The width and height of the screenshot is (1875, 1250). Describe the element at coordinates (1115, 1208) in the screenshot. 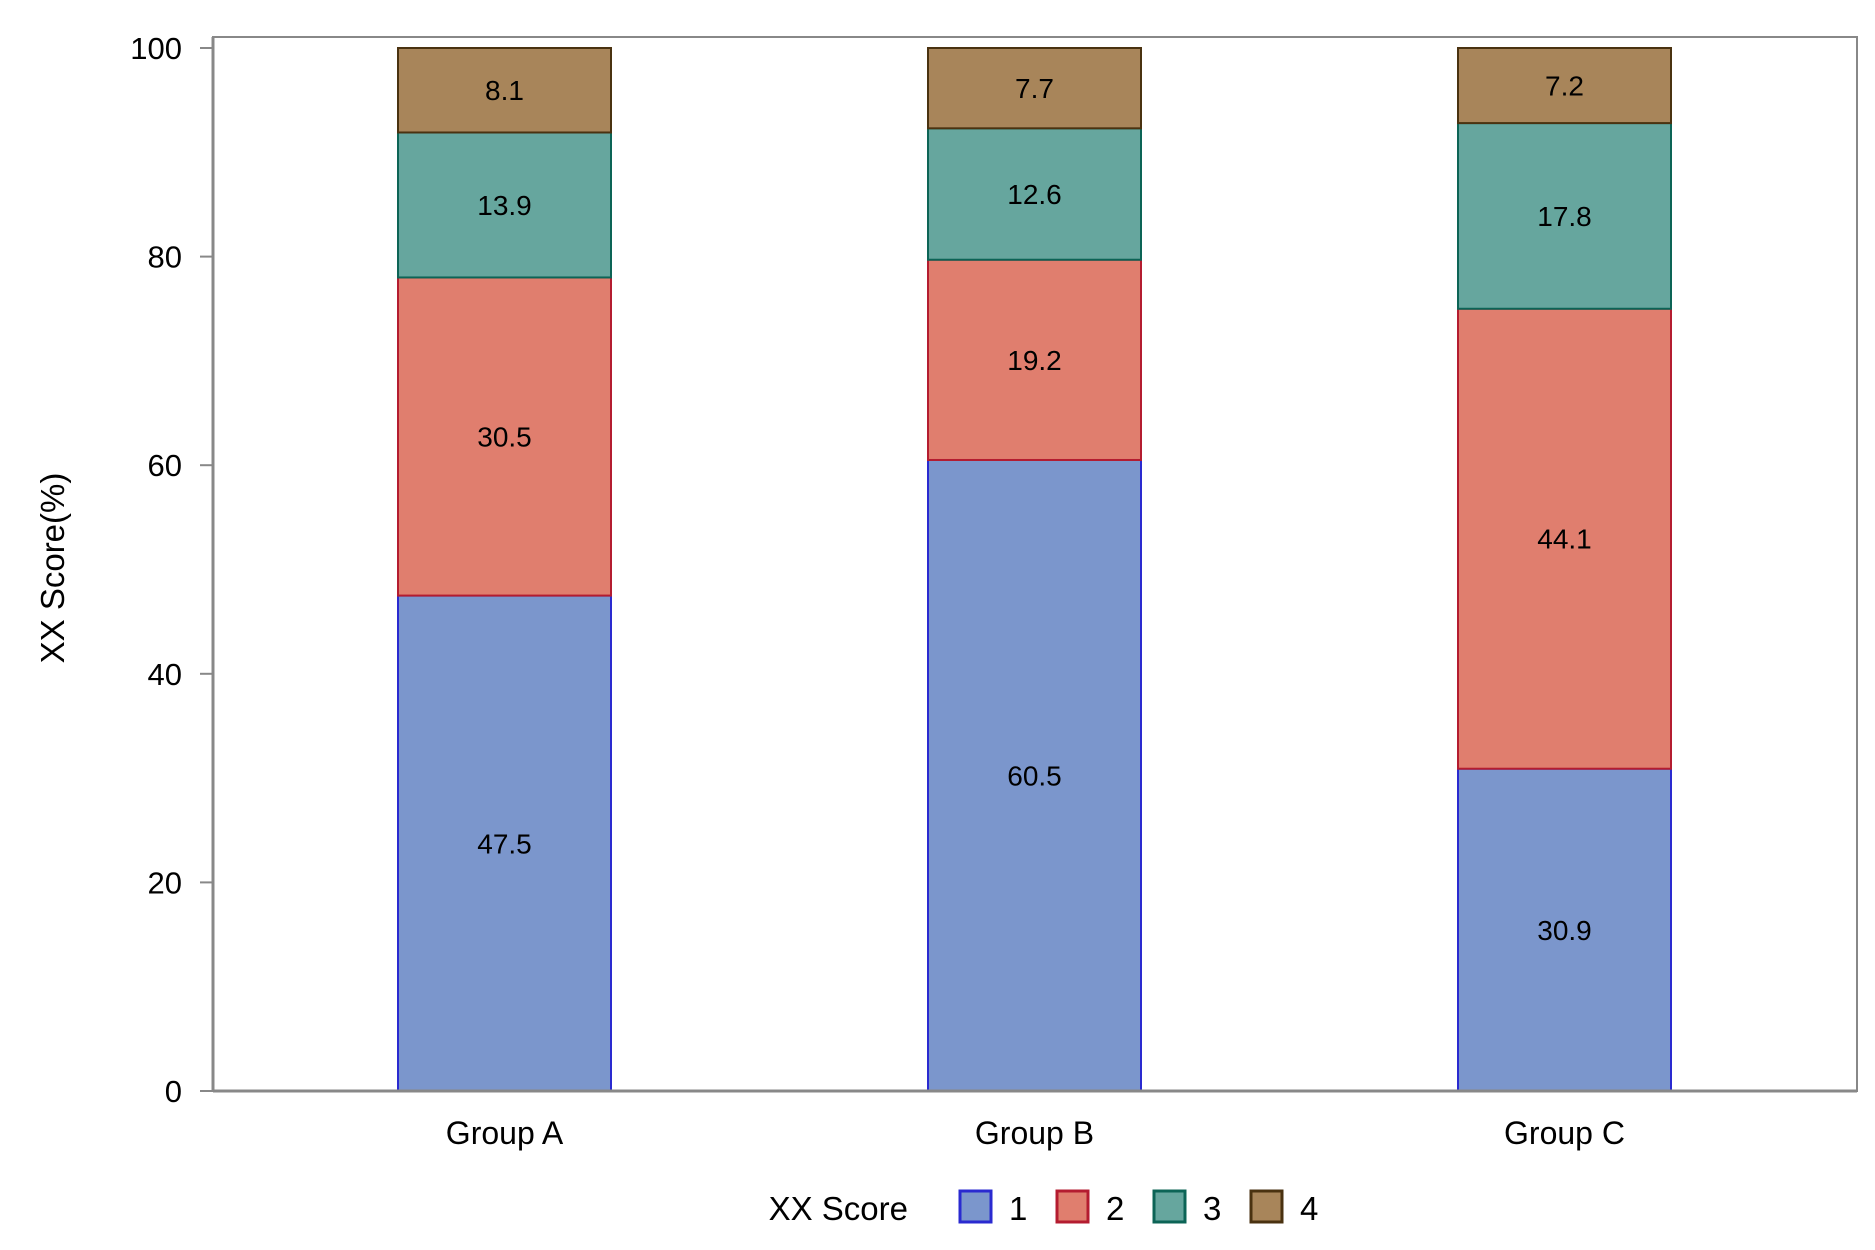

I see `legend-label-2: 2` at that location.